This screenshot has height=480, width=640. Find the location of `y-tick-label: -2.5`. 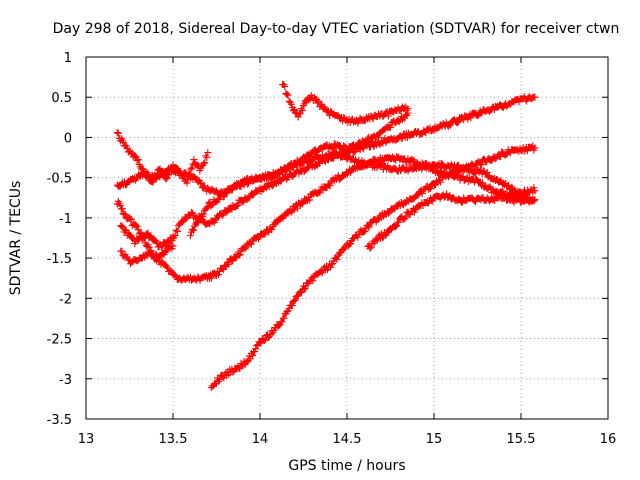

y-tick-label: -2.5 is located at coordinates (59, 340).